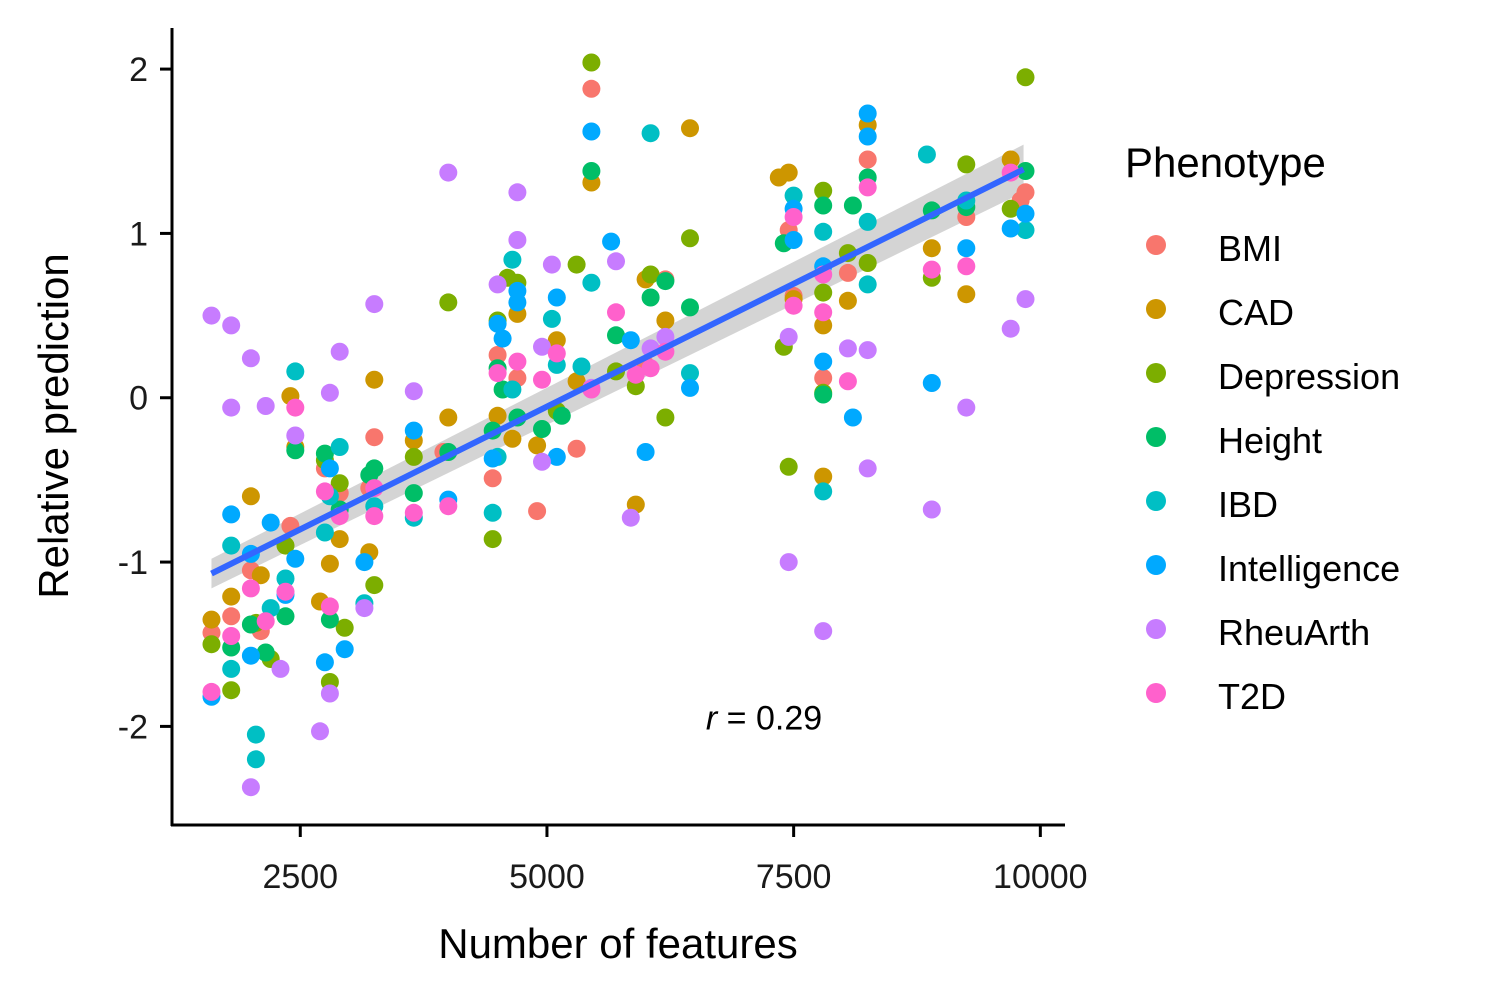 The height and width of the screenshot is (1000, 1500). What do you see at coordinates (769, 719) in the screenshot?
I see `correlation-value: = 0.29` at bounding box center [769, 719].